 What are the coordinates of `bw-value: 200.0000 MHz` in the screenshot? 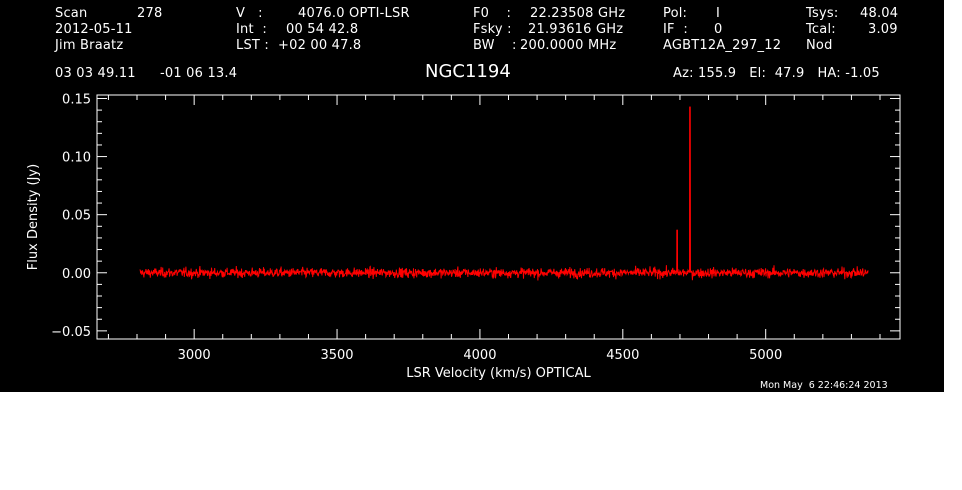 It's located at (568, 45).